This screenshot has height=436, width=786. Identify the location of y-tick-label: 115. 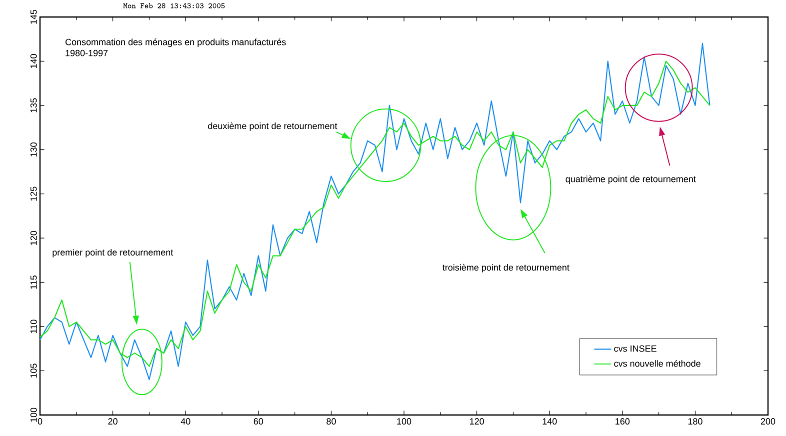
(33, 282).